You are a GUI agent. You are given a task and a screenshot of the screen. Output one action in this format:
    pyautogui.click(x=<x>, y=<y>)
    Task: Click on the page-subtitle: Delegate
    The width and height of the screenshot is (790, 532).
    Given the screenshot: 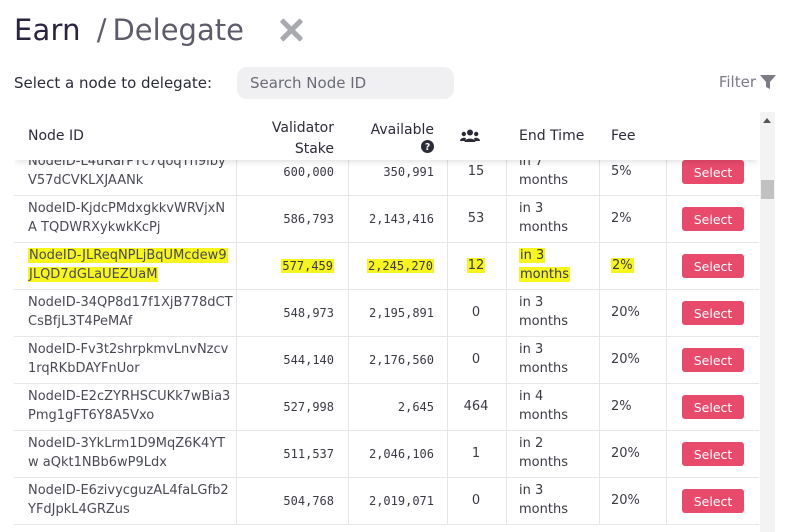 What is the action you would take?
    pyautogui.click(x=178, y=30)
    